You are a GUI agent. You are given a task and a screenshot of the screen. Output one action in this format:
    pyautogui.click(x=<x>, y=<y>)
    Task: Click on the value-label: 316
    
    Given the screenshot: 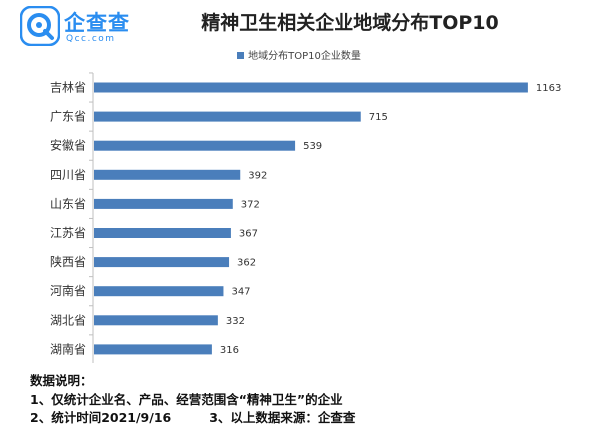 What is the action you would take?
    pyautogui.click(x=229, y=350)
    